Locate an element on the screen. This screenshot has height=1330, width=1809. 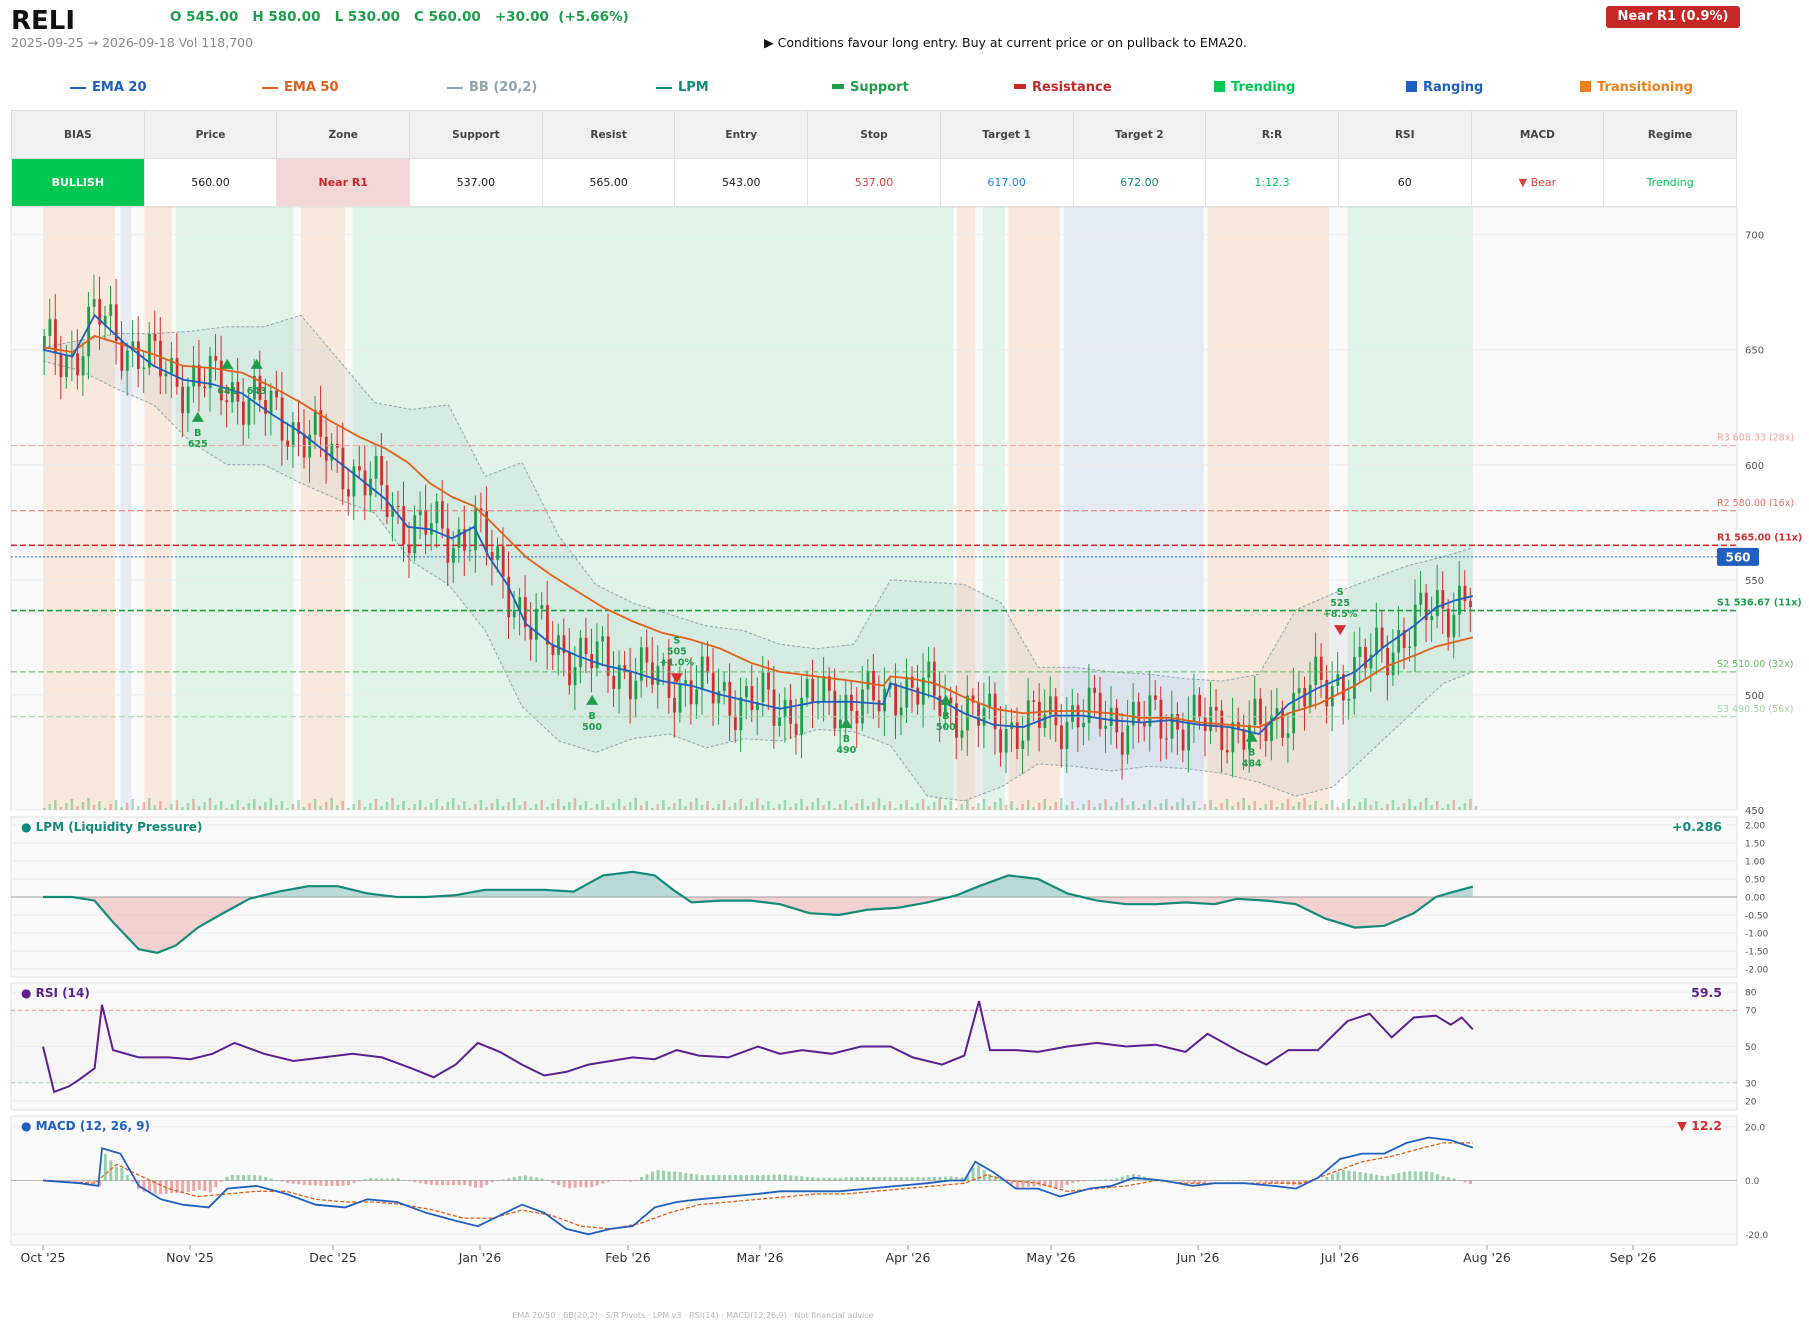
legend-swatch-icon is located at coordinates (1020, 86).